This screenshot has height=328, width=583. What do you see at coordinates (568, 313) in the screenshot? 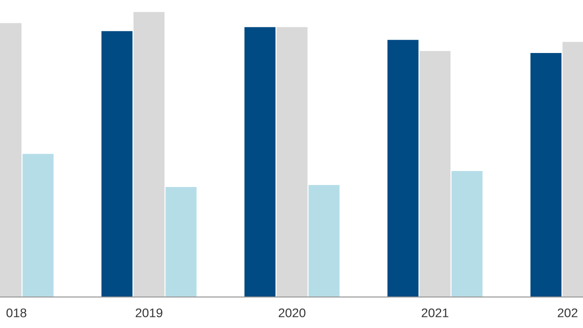
I see `x-tick-label: 202` at bounding box center [568, 313].